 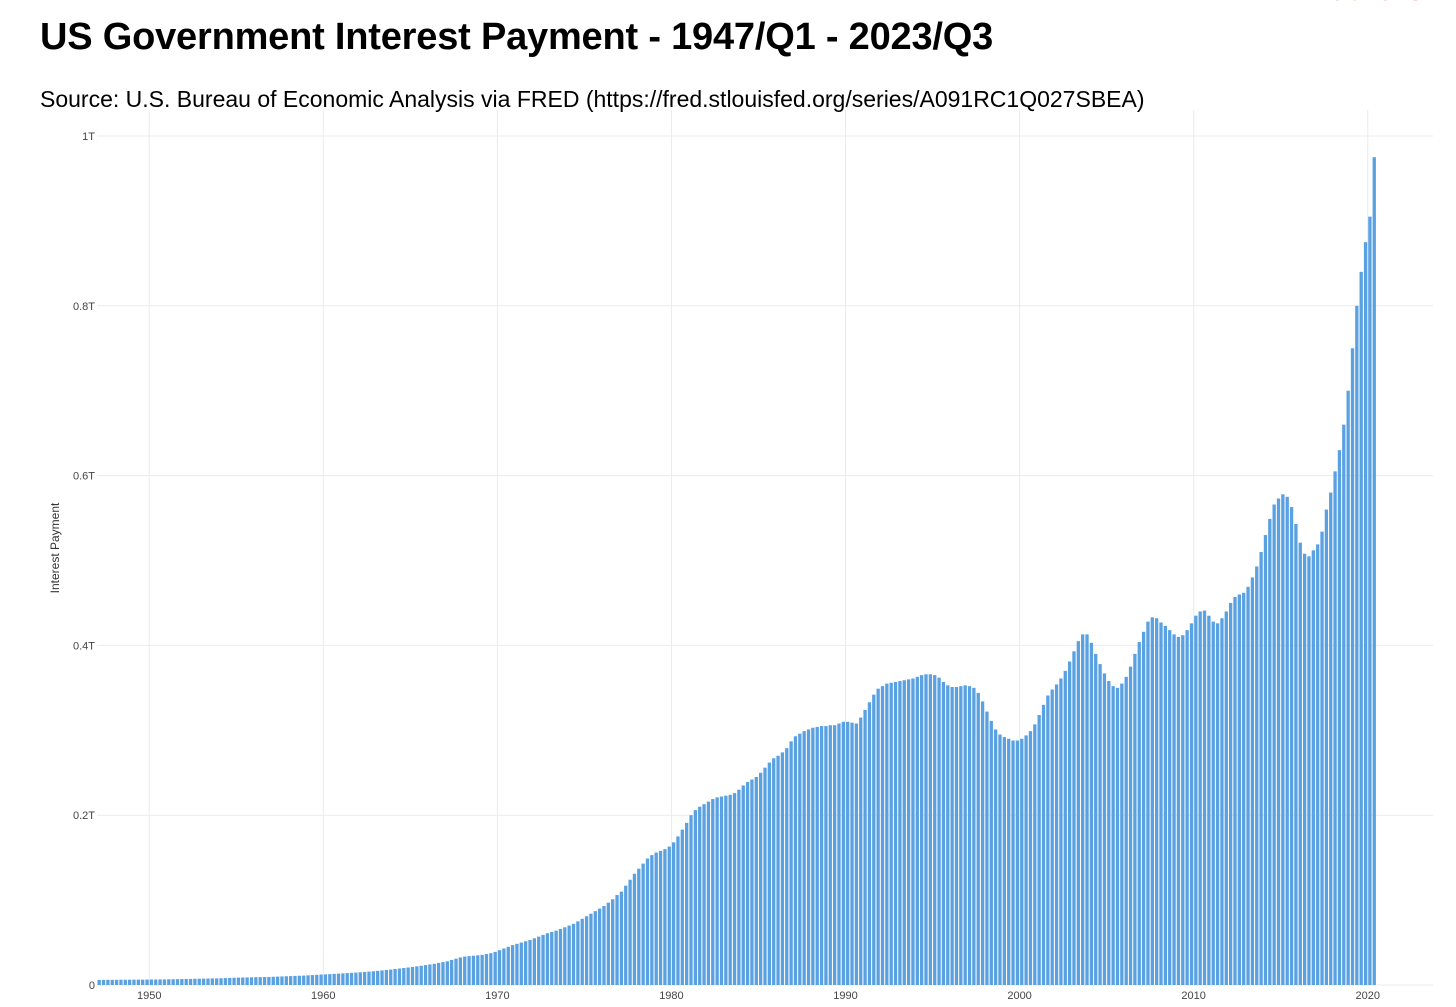 What do you see at coordinates (1362, 3) in the screenshot?
I see `year-annotation: 2022` at bounding box center [1362, 3].